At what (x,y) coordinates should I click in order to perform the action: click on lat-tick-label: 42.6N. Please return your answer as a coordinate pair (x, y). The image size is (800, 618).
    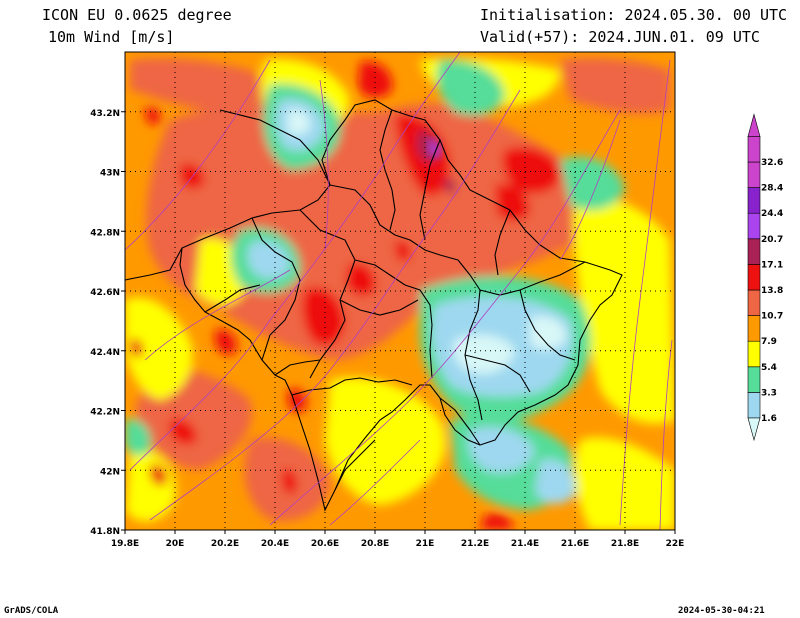
    Looking at the image, I should click on (105, 293).